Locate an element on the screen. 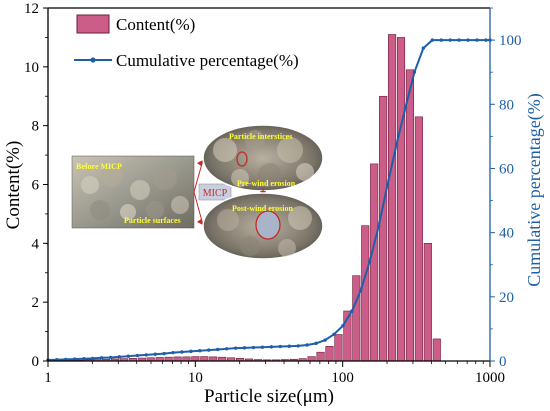  legend-label-content: Content(%) is located at coordinates (155, 24).